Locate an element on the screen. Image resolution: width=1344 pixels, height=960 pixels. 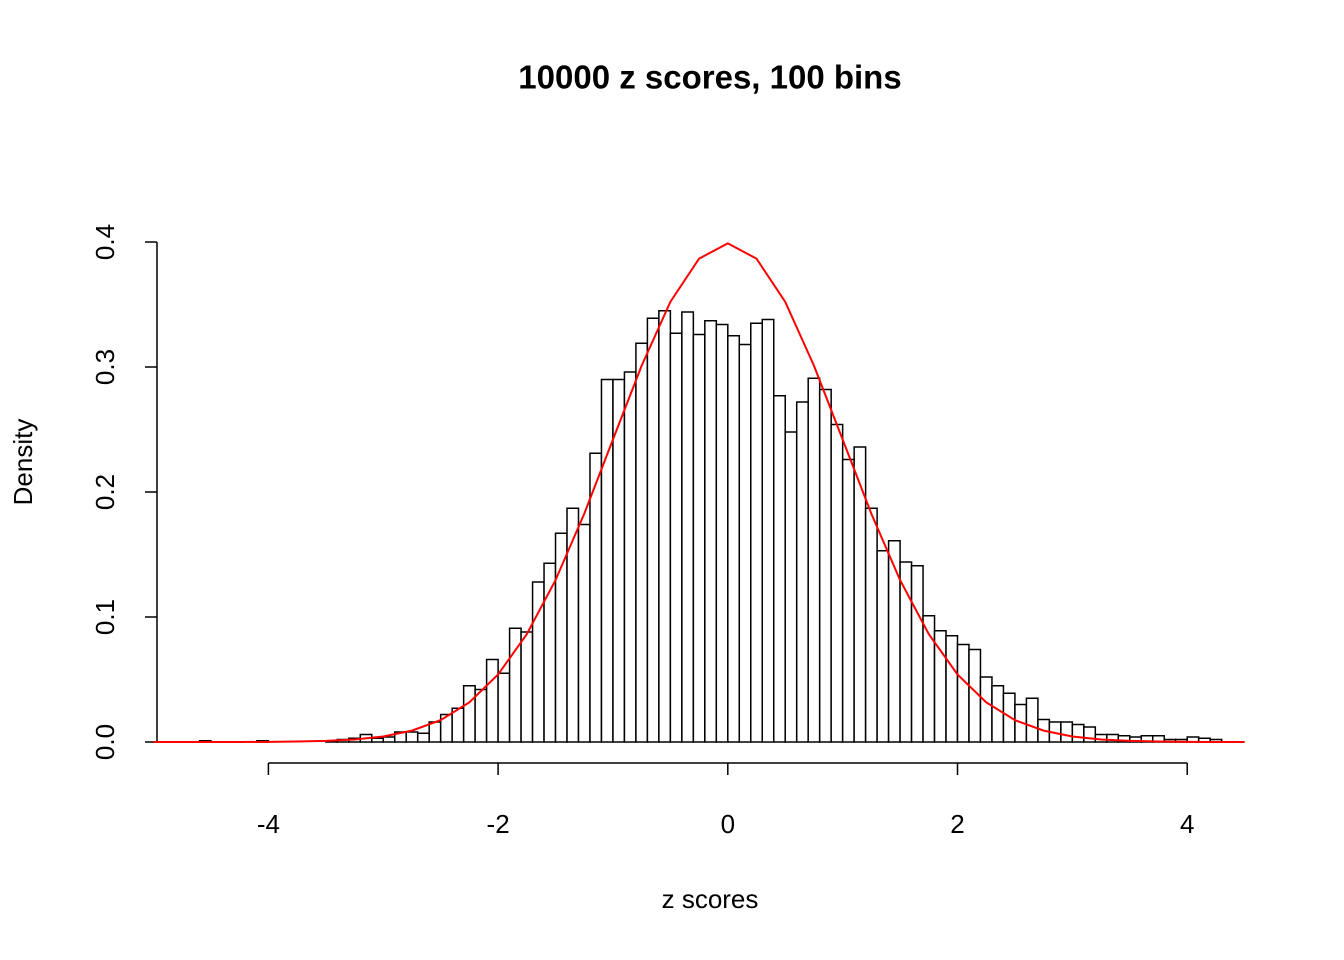
y-axis-label: Density is located at coordinates (23, 462).